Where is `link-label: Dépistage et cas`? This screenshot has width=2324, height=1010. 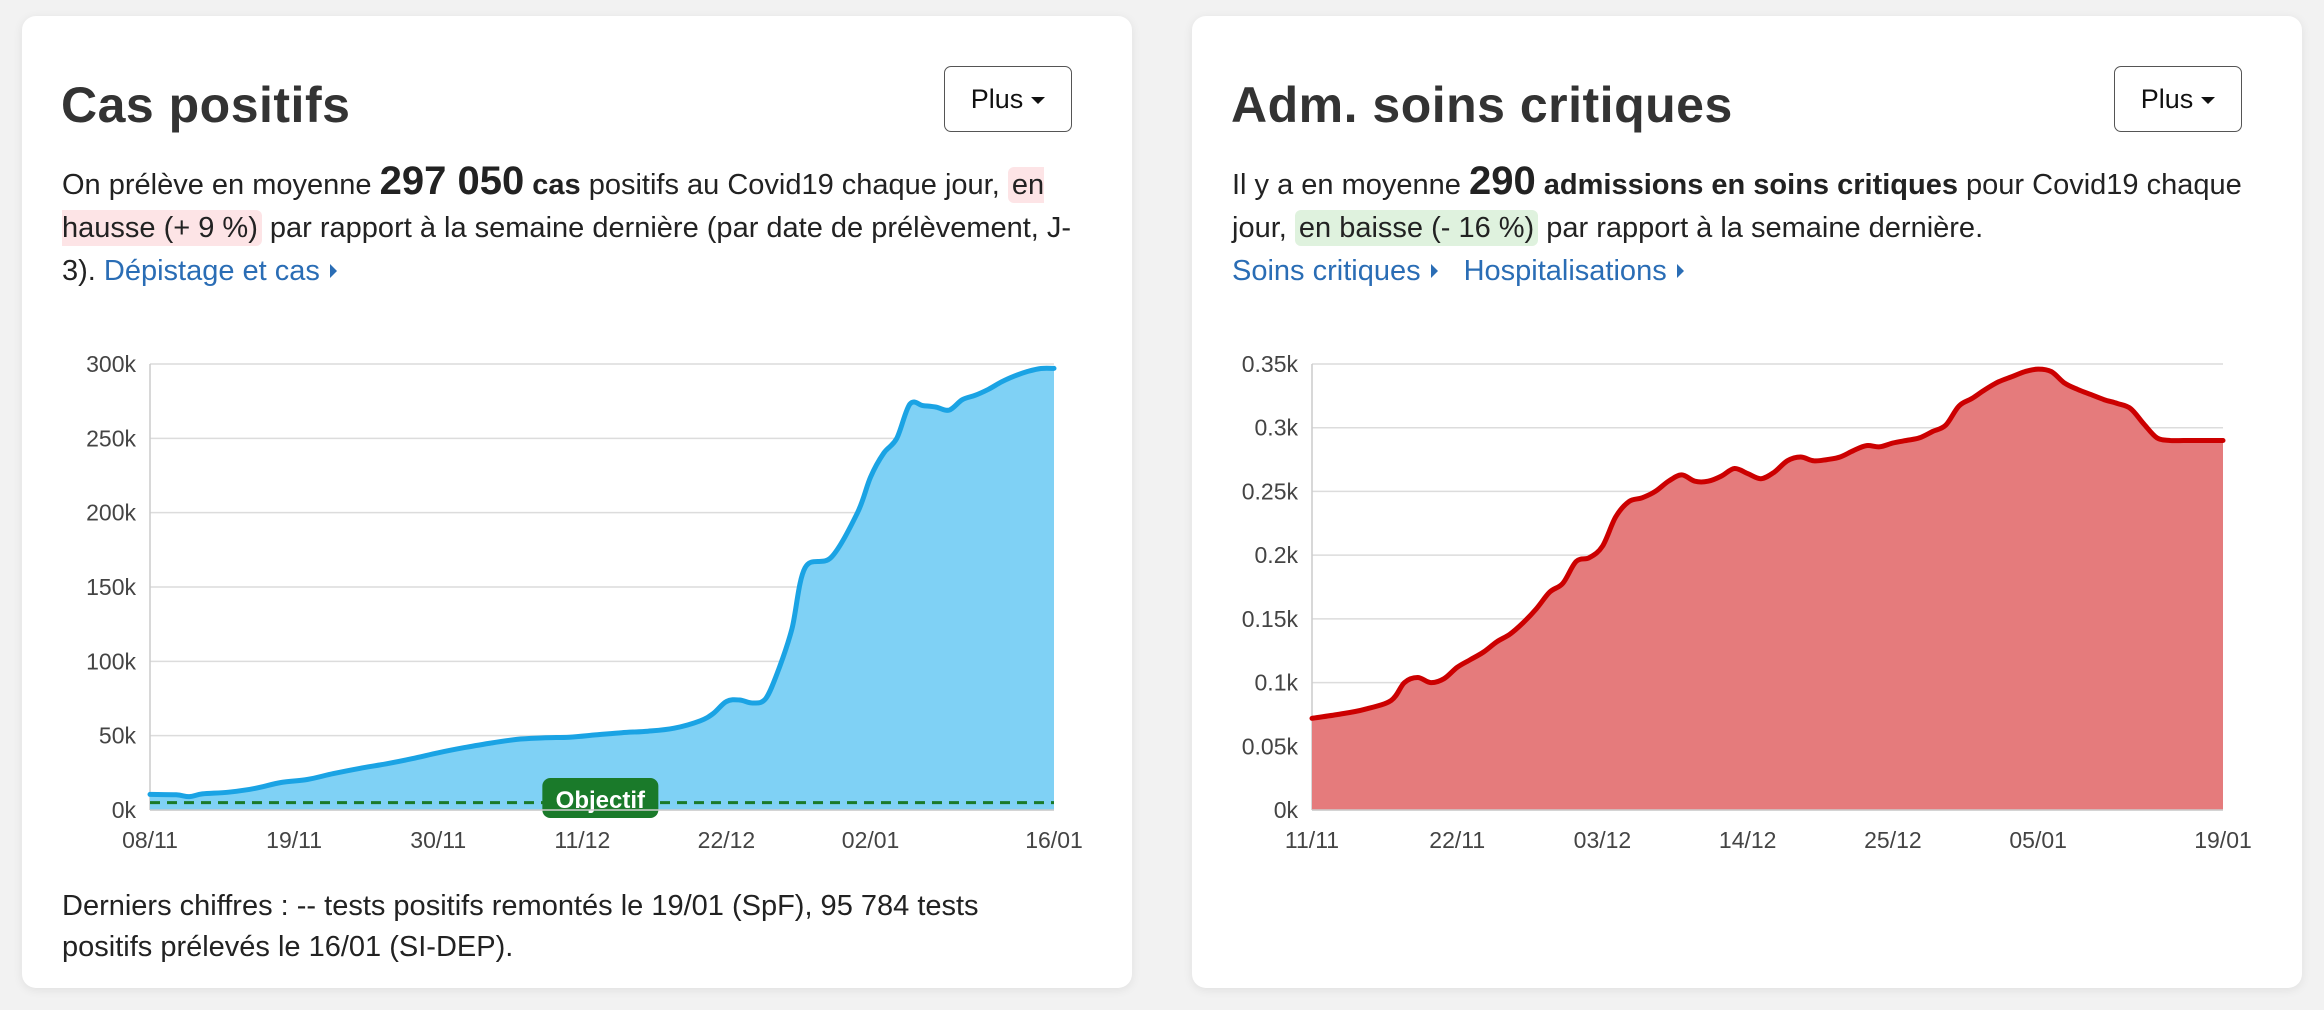
link-label: Dépistage et cas is located at coordinates (211, 271).